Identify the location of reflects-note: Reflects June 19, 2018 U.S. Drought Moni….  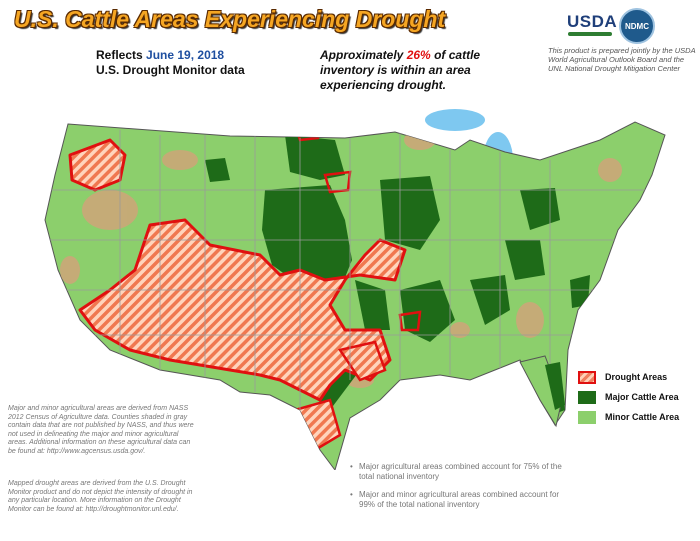
(170, 63).